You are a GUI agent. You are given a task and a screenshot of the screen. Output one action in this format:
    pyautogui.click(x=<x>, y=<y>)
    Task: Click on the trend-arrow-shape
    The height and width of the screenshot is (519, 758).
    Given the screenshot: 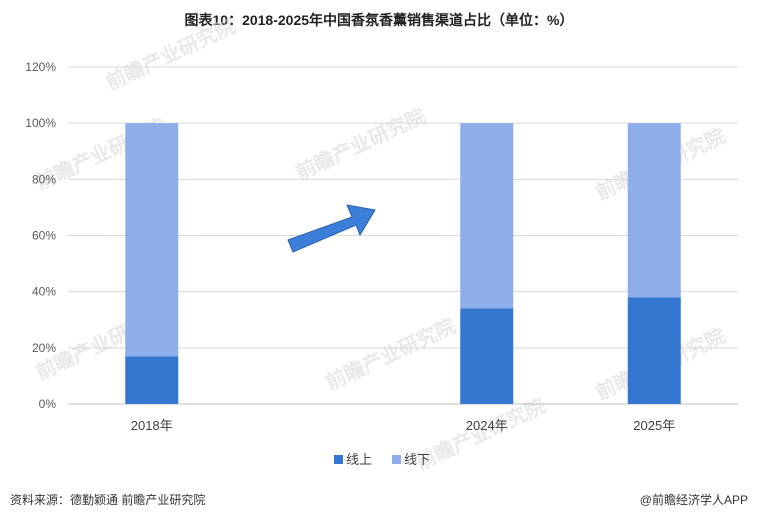 What is the action you would take?
    pyautogui.click(x=331, y=228)
    